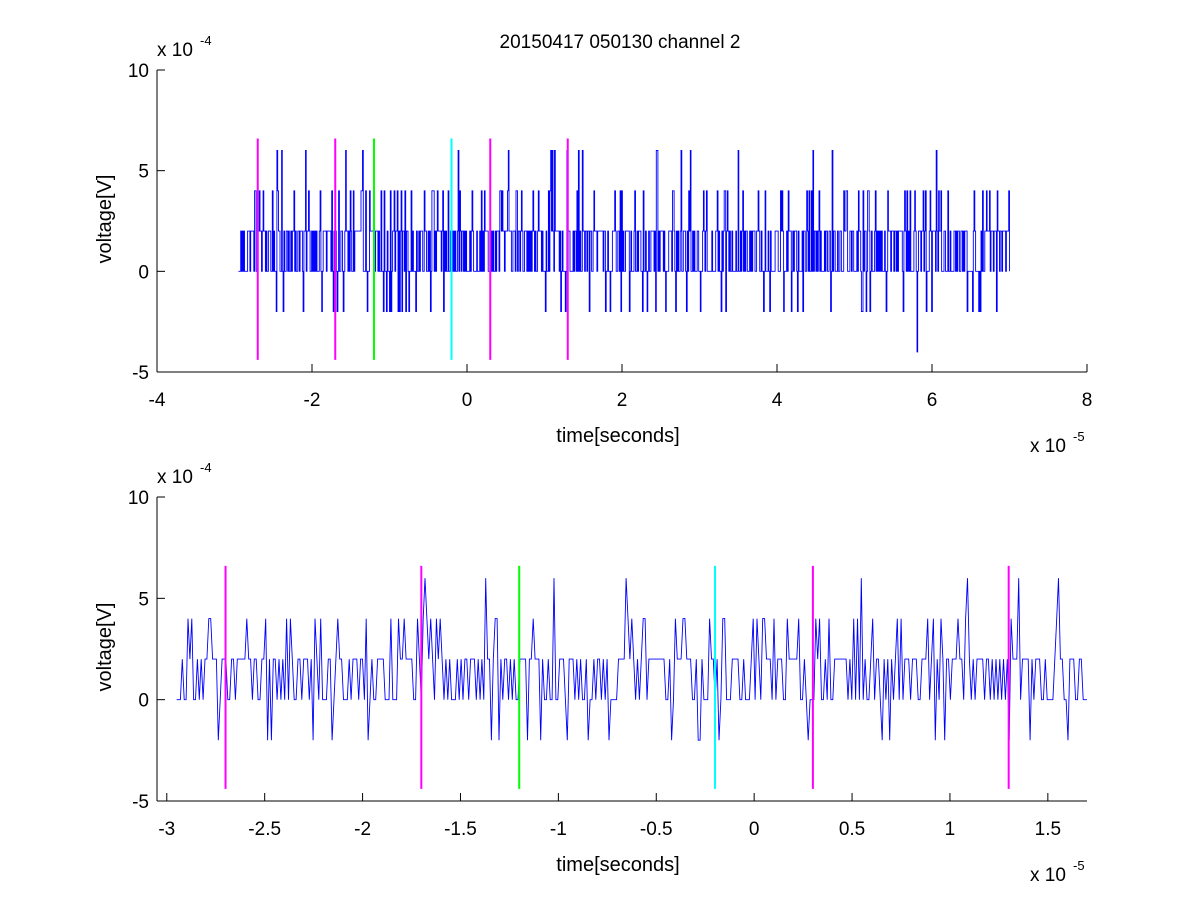 This screenshot has width=1200, height=906. I want to click on x-tick-label: -4, so click(157, 400).